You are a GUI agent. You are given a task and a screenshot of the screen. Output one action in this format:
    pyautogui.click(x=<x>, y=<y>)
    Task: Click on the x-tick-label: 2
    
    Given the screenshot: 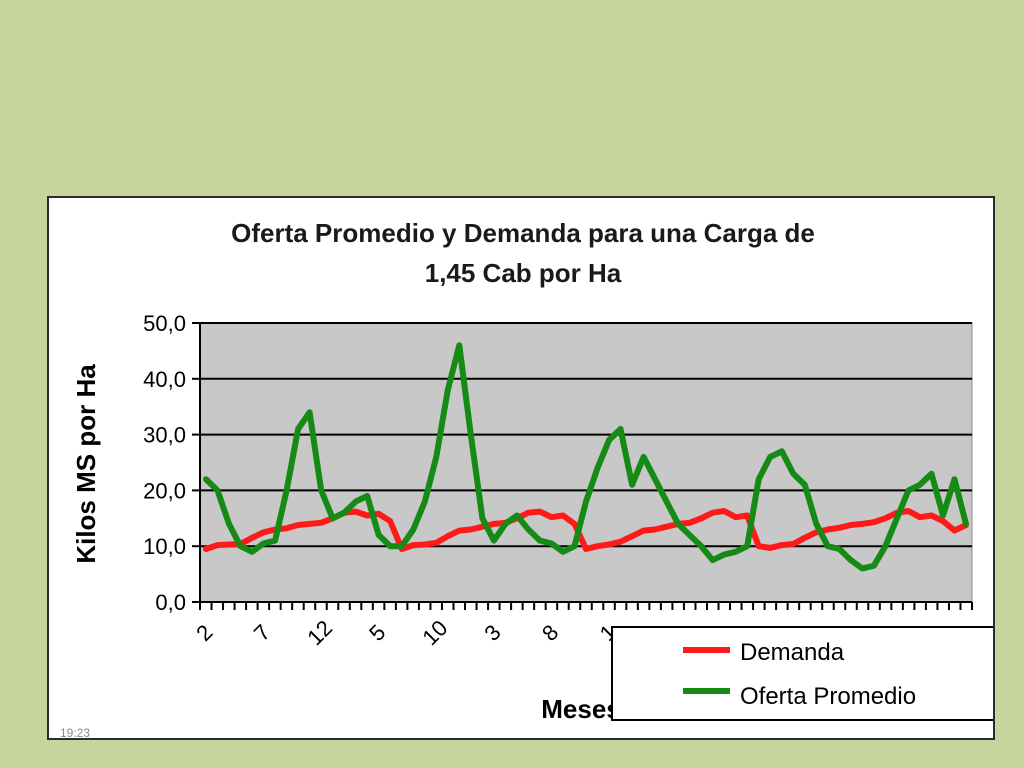 What is the action you would take?
    pyautogui.click(x=204, y=633)
    